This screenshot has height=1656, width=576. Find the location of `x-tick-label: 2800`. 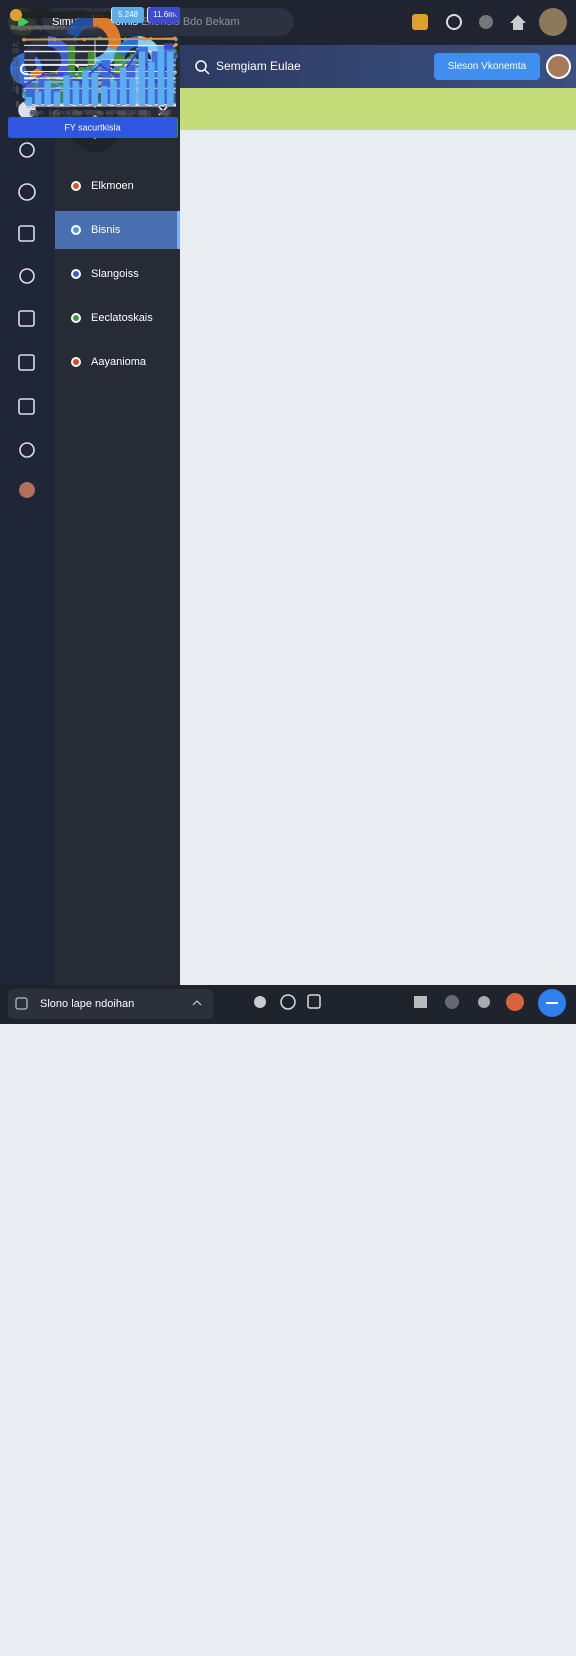

x-tick-label: 2800 is located at coordinates (113, 114).